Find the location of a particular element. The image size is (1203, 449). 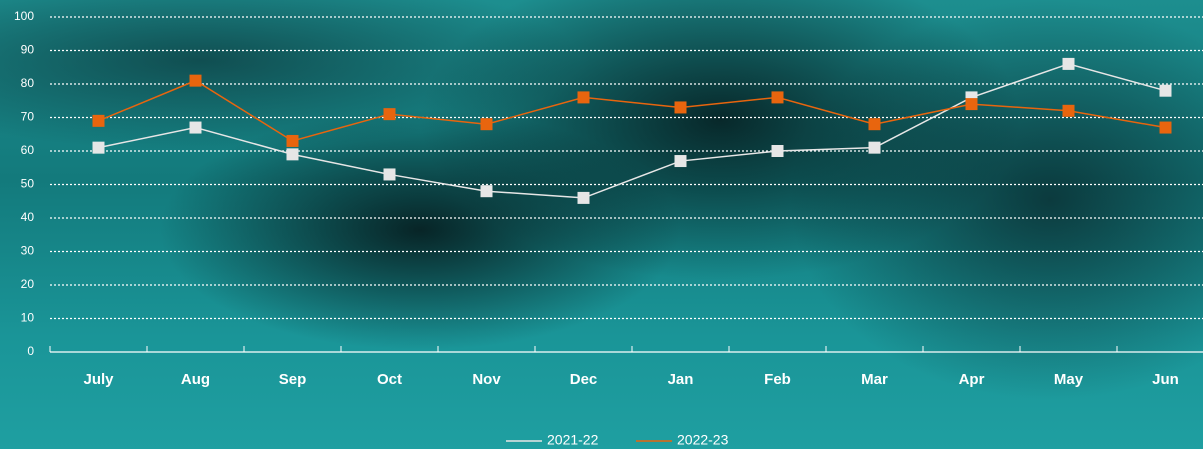

legend-label: 2021-22 is located at coordinates (573, 440).